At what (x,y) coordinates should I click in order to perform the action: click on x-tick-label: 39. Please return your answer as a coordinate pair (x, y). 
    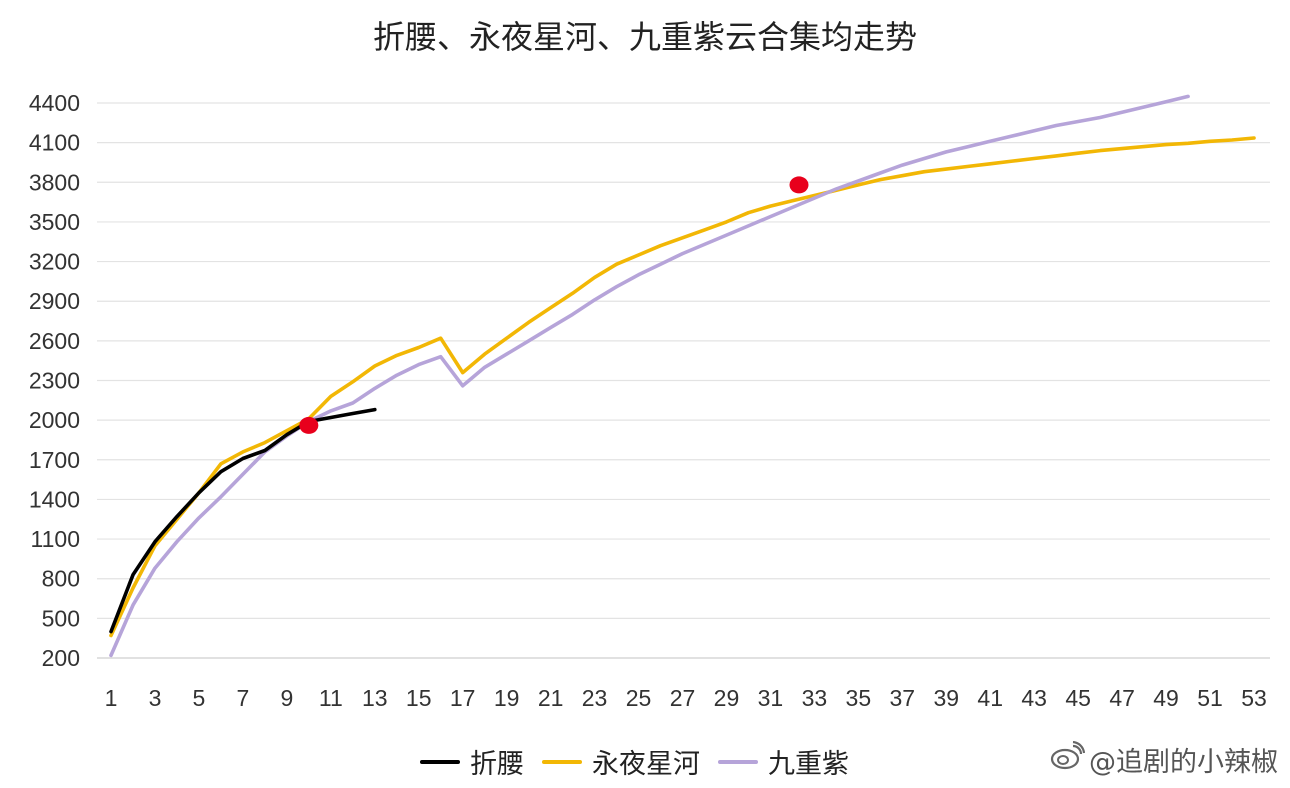
    Looking at the image, I should click on (946, 698).